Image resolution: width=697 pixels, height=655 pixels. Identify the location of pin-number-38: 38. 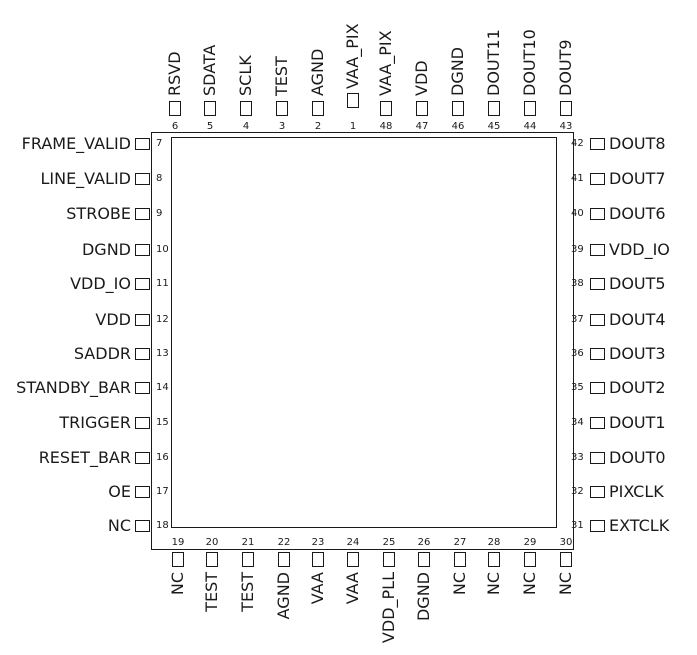
(577, 283).